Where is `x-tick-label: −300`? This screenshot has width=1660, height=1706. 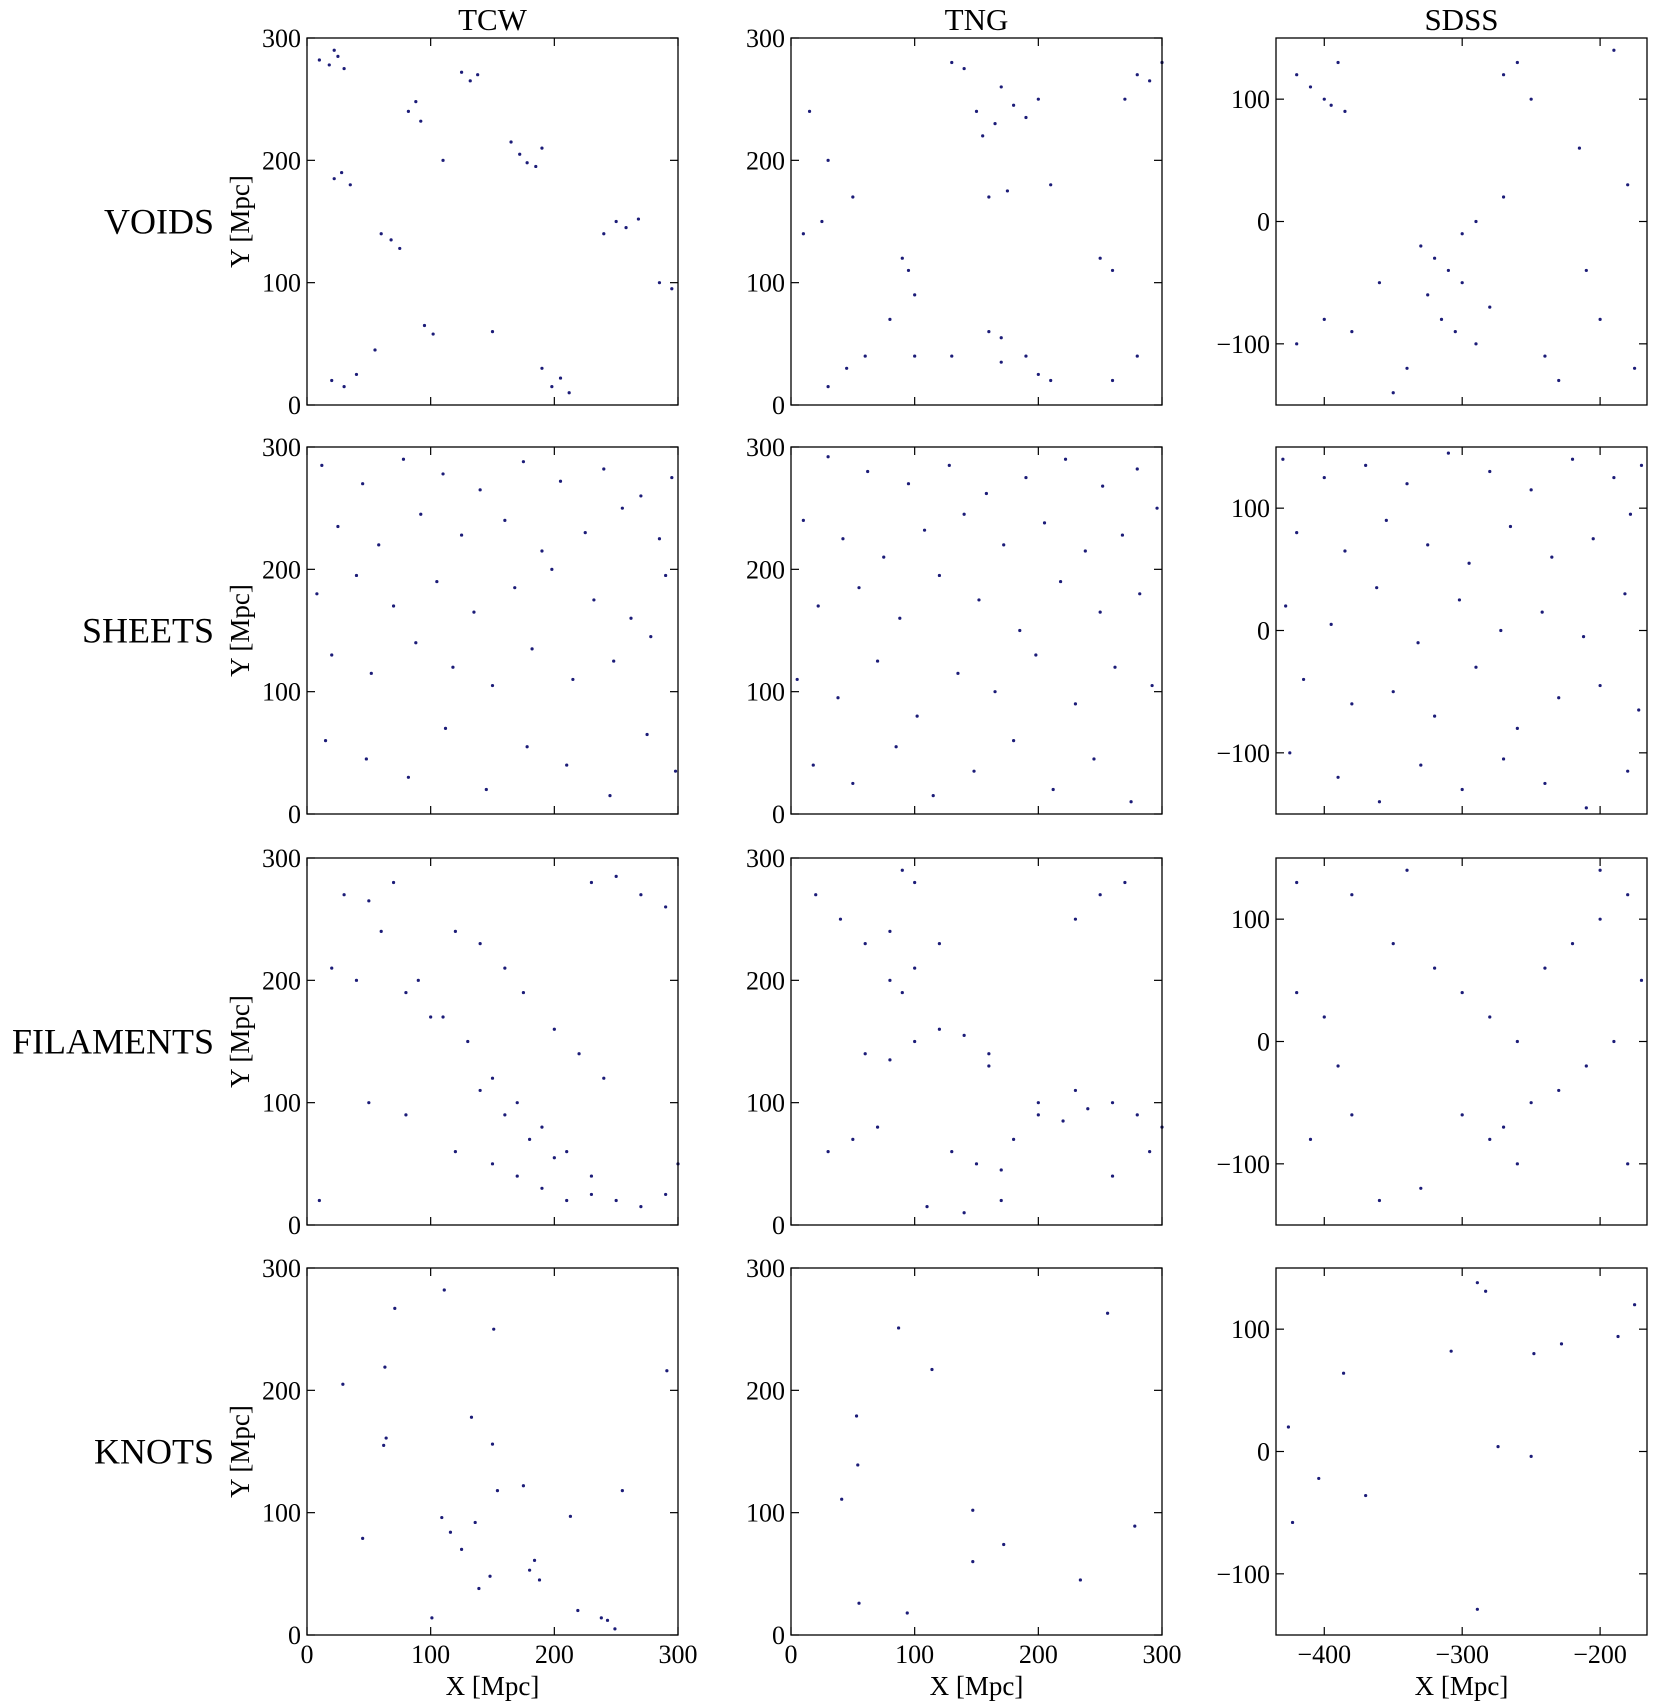
x-tick-label: −300 is located at coordinates (1462, 1654).